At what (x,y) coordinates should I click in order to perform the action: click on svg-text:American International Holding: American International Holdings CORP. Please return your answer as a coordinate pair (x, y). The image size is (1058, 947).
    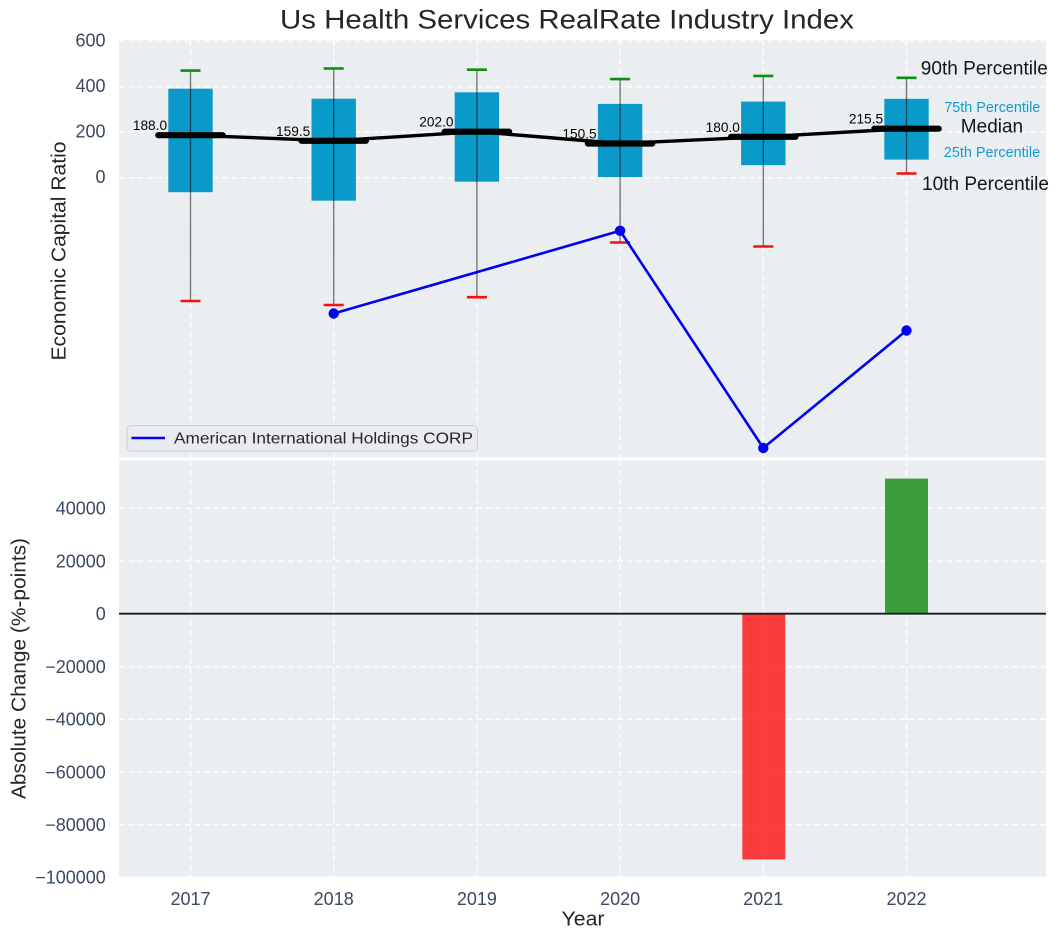
    Looking at the image, I should click on (323, 439).